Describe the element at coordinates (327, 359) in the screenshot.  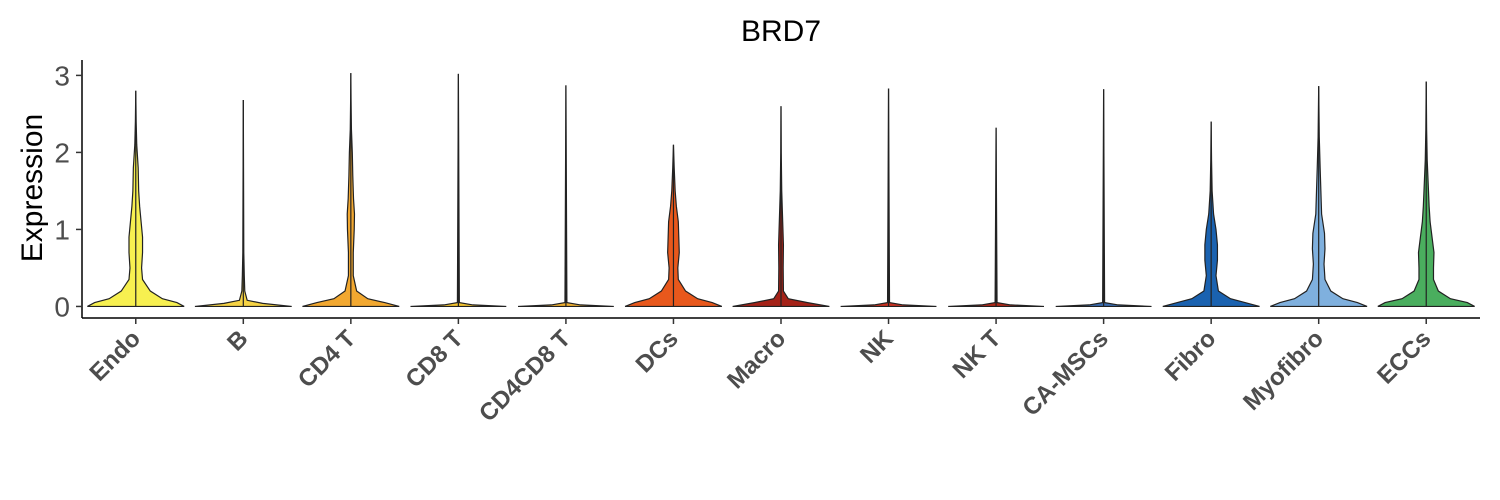
I see `x-tick-label: CD4 T` at that location.